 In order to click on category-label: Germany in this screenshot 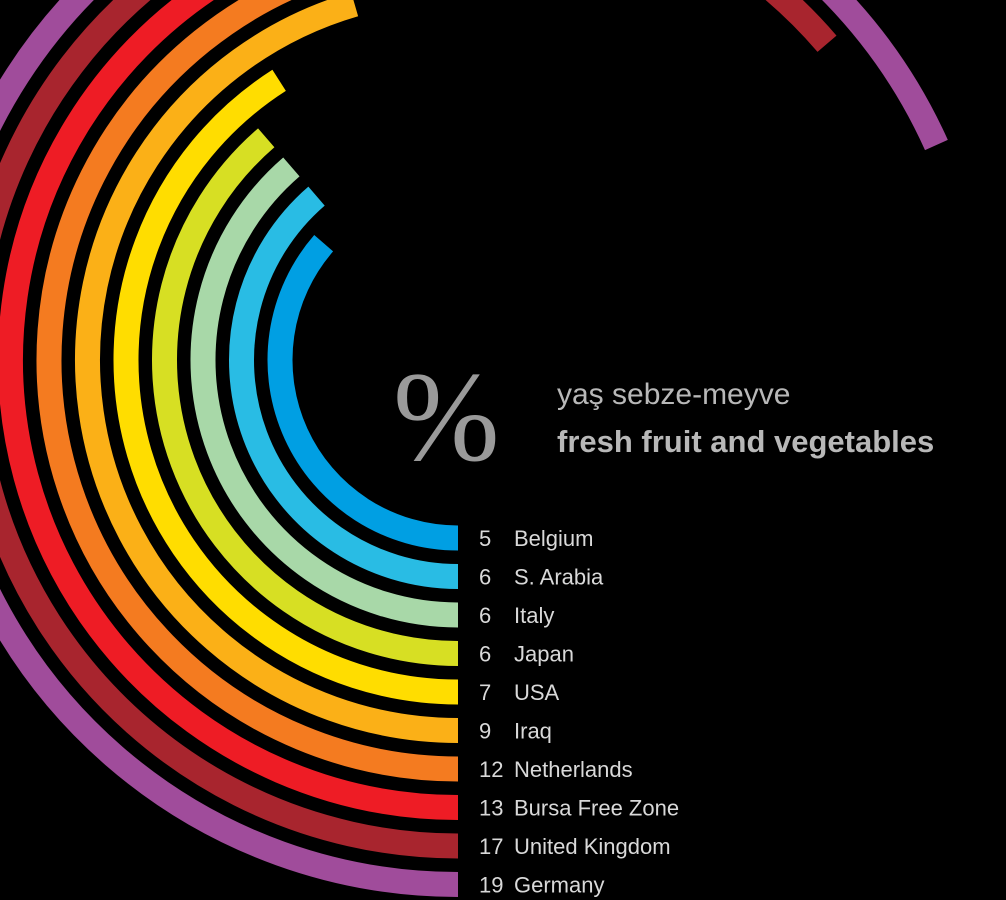, I will do `click(559, 885)`.